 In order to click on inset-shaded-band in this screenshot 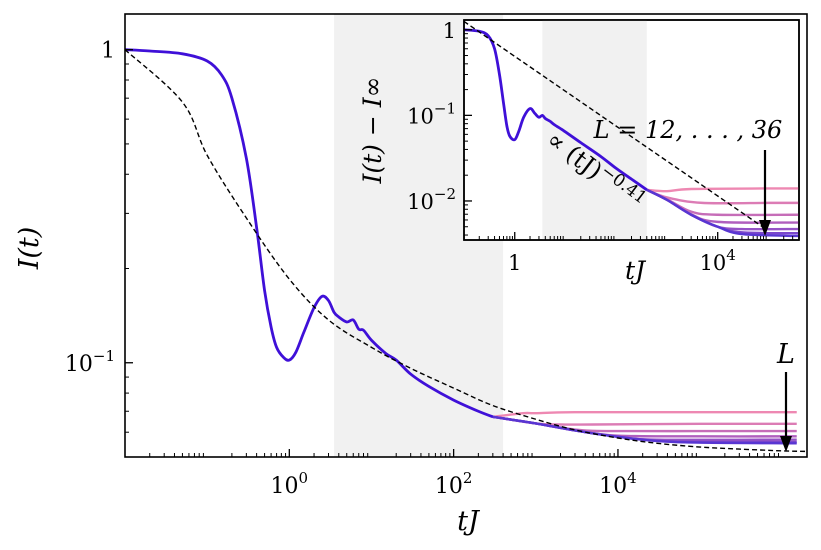, I will do `click(594, 130)`.